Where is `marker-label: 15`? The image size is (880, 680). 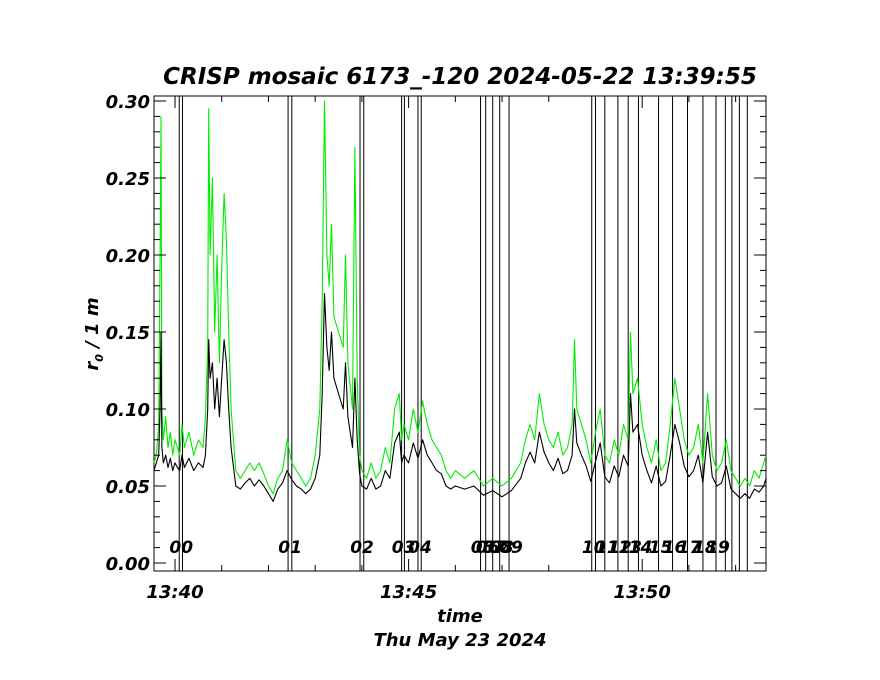 marker-label: 15 is located at coordinates (661, 548).